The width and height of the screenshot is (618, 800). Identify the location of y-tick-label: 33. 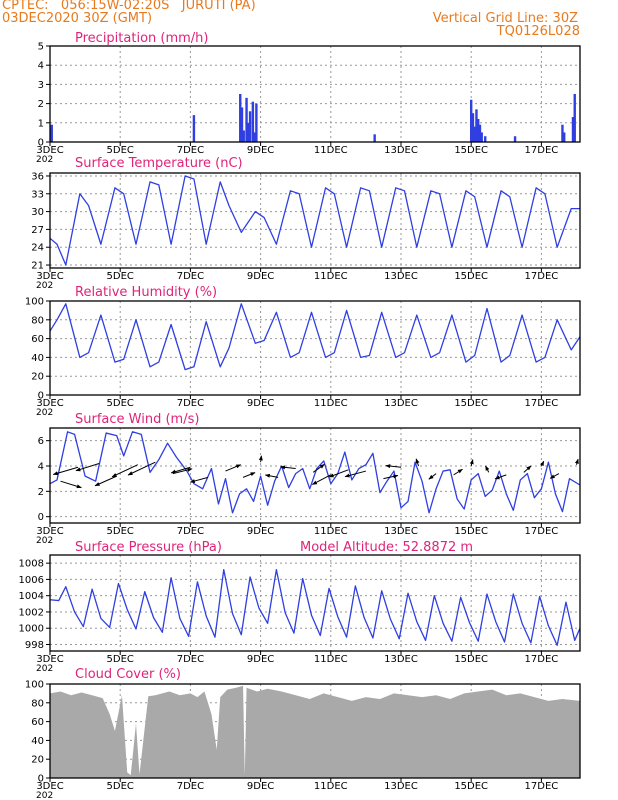
(37, 194).